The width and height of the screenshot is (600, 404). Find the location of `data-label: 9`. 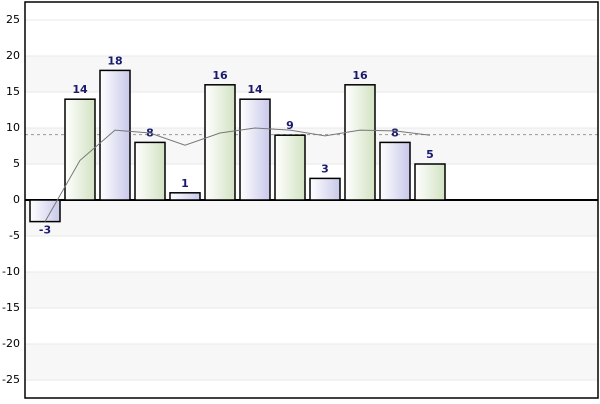

data-label: 9 is located at coordinates (290, 125).